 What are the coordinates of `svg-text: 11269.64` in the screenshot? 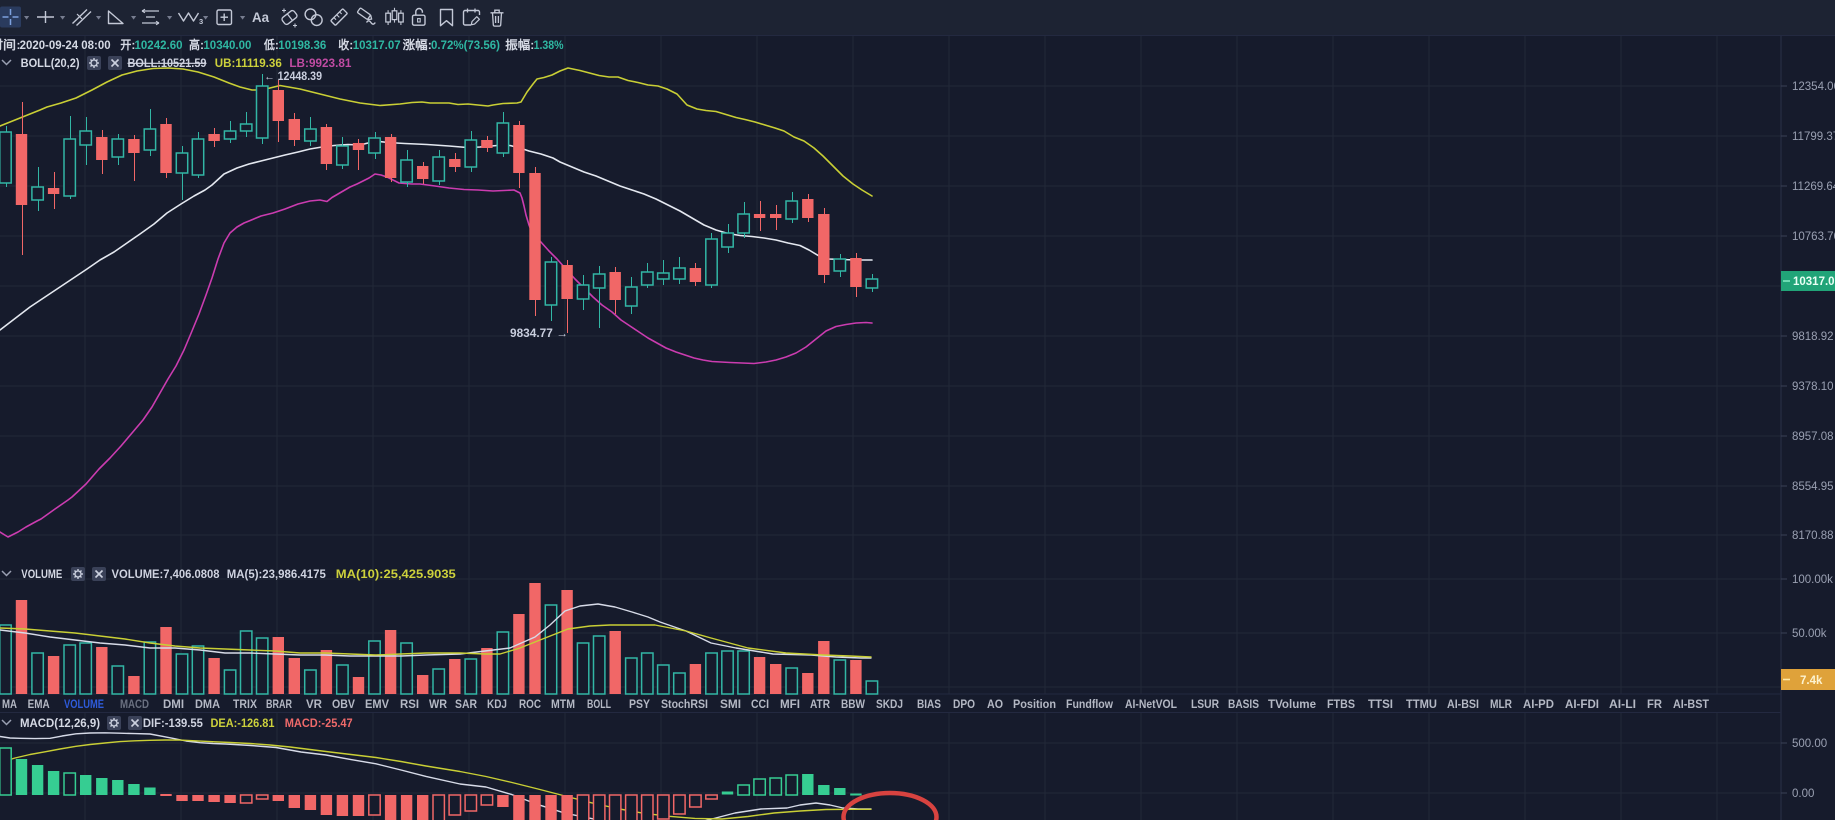 It's located at (1813, 187).